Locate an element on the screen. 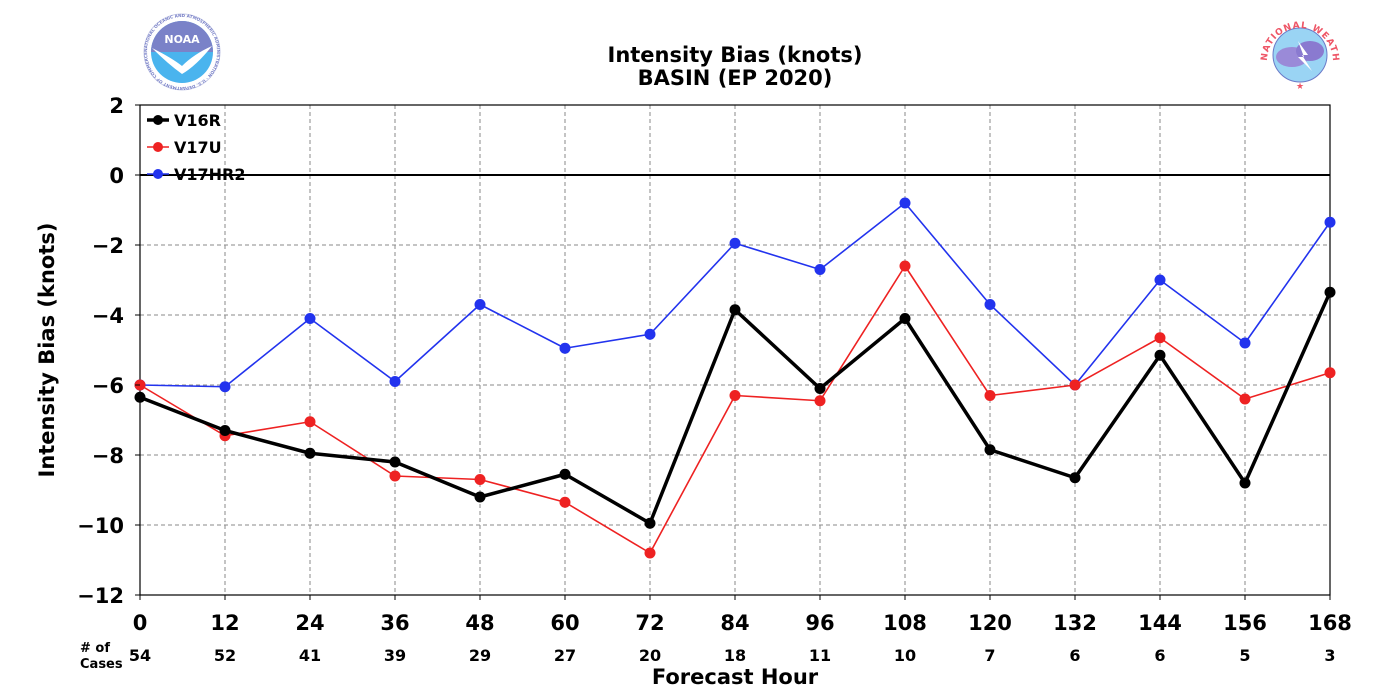 This screenshot has height=700, width=1400. case-count: 7 is located at coordinates (989, 655).